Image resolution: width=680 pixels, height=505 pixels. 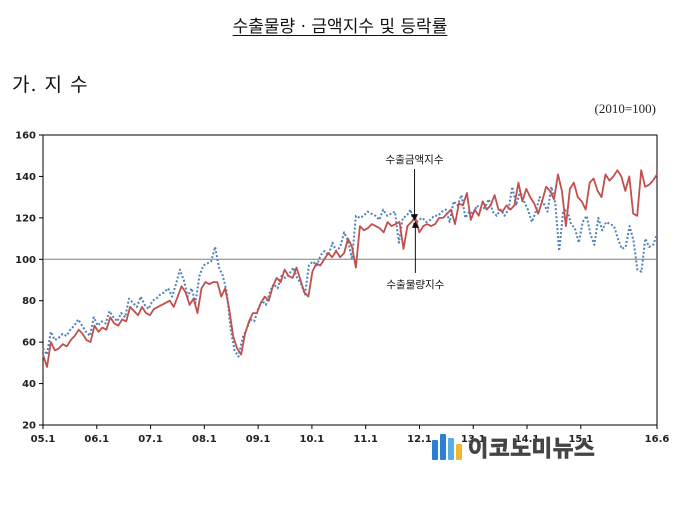 I want to click on unit-label: (2010=100), so click(x=625, y=108).